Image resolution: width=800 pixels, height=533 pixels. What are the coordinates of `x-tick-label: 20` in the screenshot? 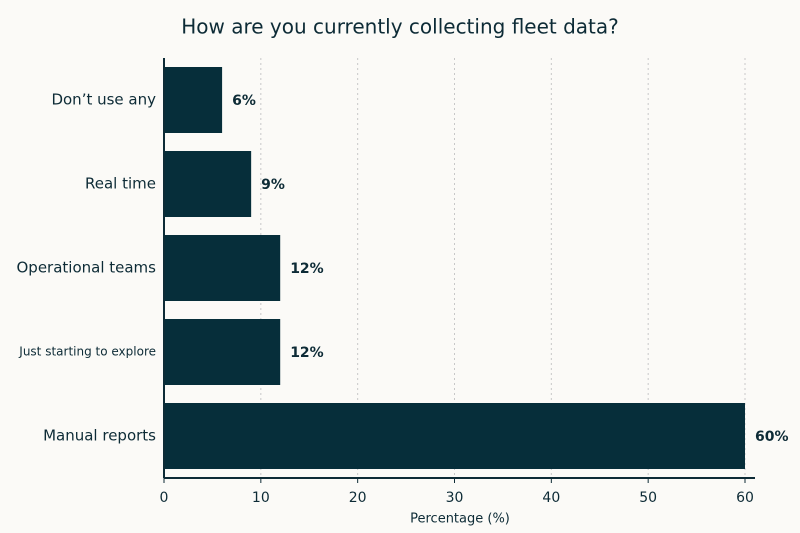 It's located at (358, 498).